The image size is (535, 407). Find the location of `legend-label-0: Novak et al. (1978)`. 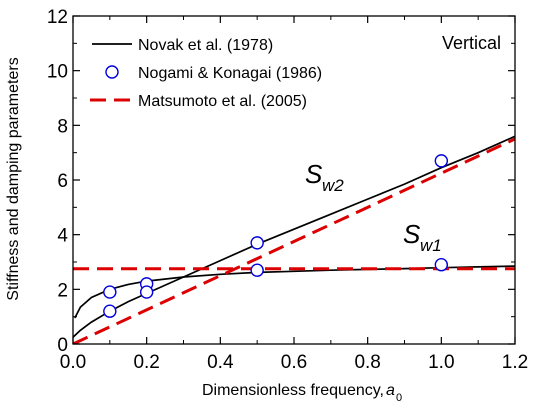

legend-label-0: Novak et al. (1978) is located at coordinates (205, 45).